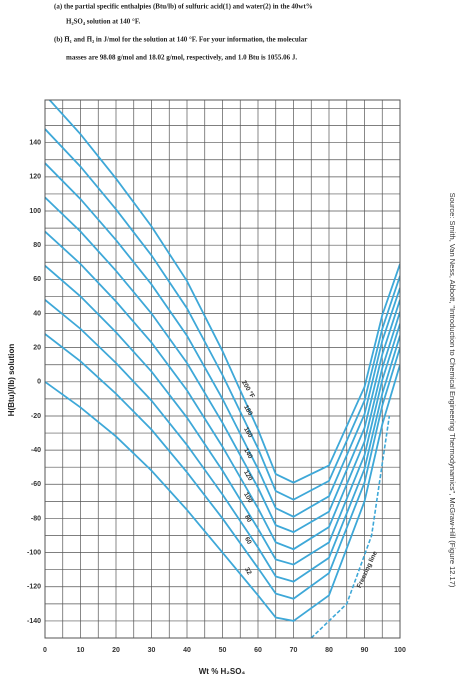  Describe the element at coordinates (258, 650) in the screenshot. I see `x-tick-label: 60` at that location.